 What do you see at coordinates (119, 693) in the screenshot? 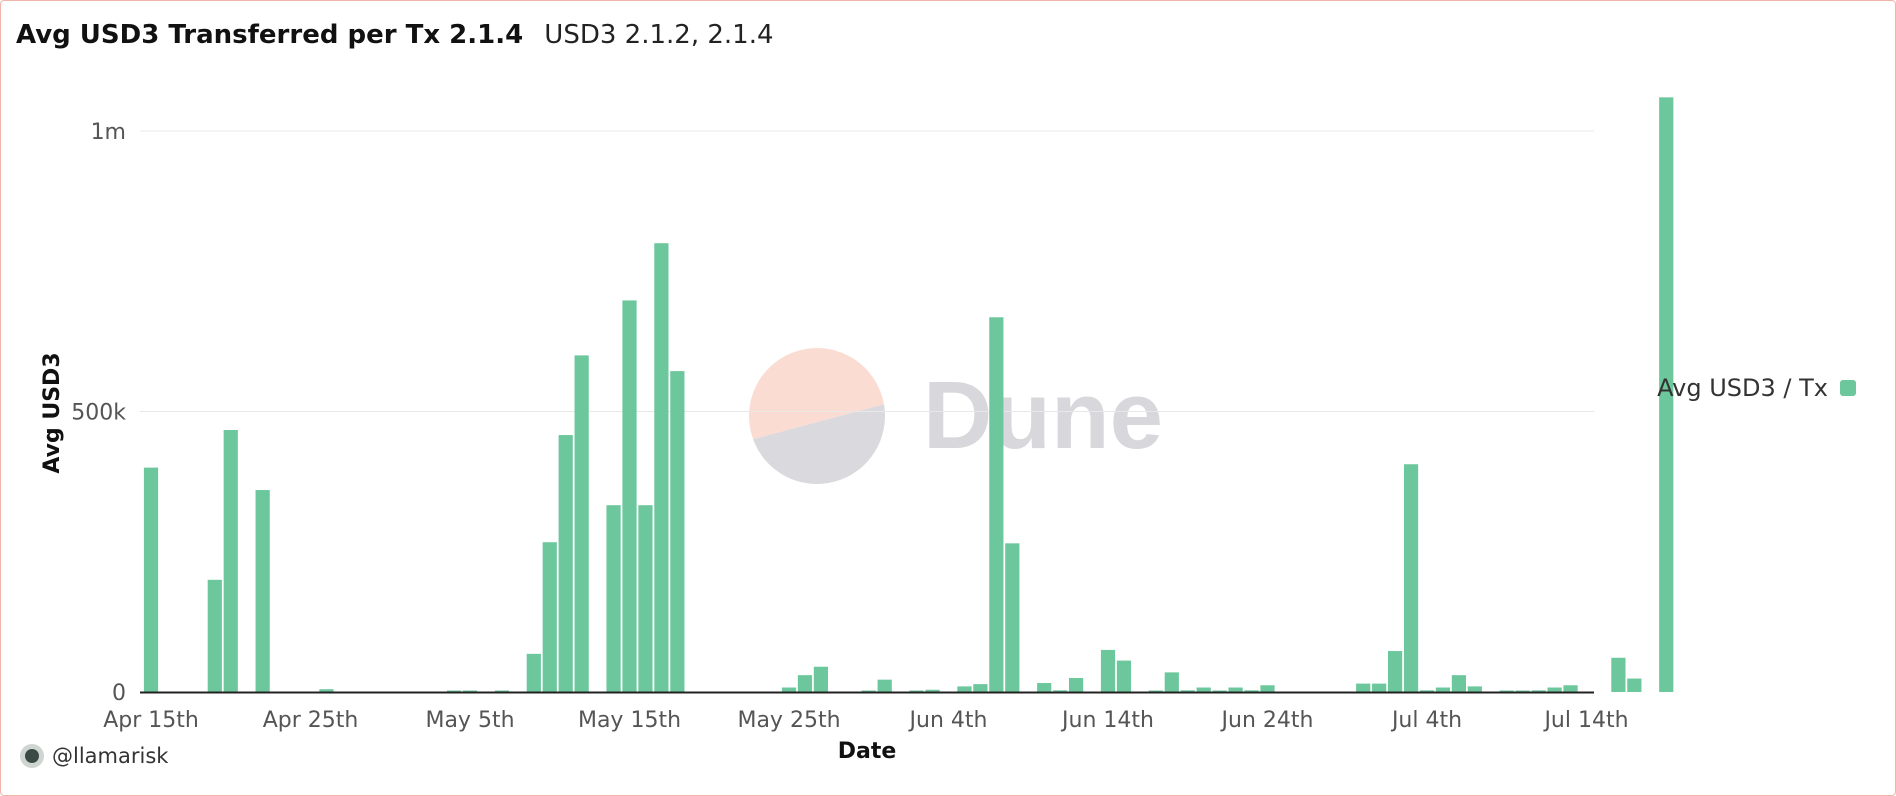
I see `y-tick-label: 0` at bounding box center [119, 693].